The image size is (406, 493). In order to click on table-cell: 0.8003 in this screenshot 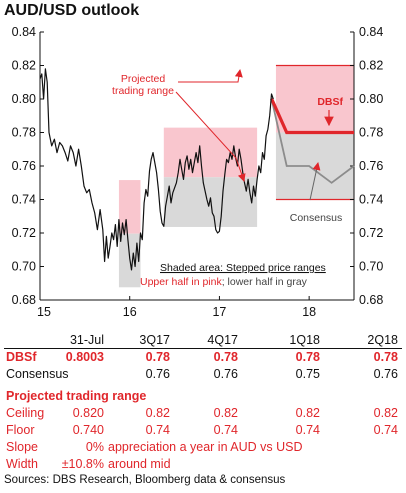, I will do `click(84, 357)`.